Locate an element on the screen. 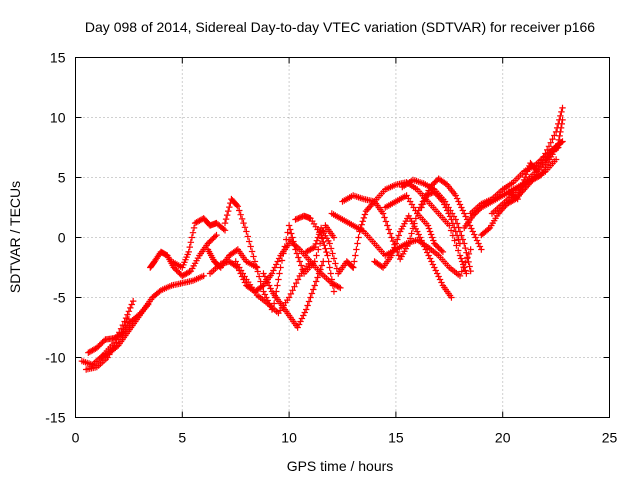 This screenshot has height=480, width=640. x-tick-label: 0 is located at coordinates (76, 438).